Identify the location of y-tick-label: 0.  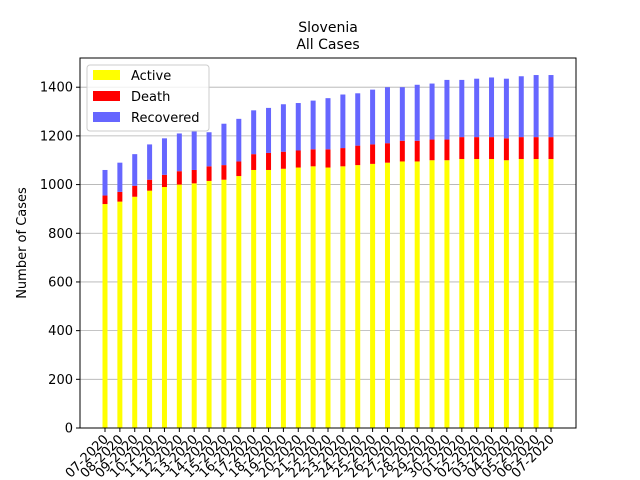
(69, 429).